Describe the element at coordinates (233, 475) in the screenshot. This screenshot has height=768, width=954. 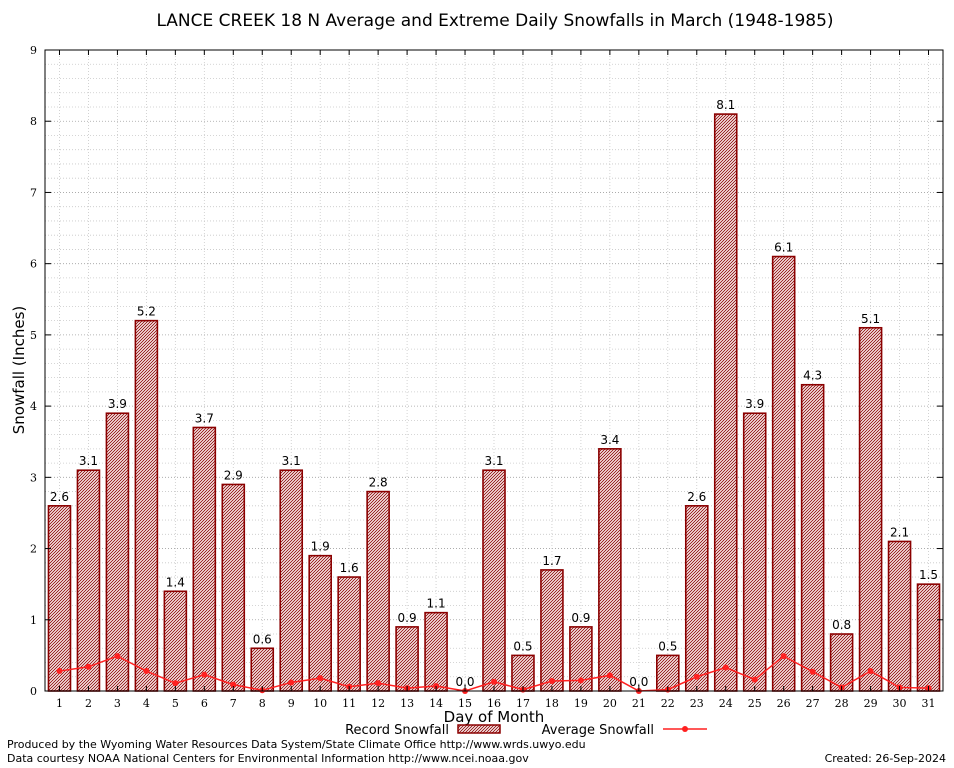
I see `bar-value-label: 2.9` at that location.